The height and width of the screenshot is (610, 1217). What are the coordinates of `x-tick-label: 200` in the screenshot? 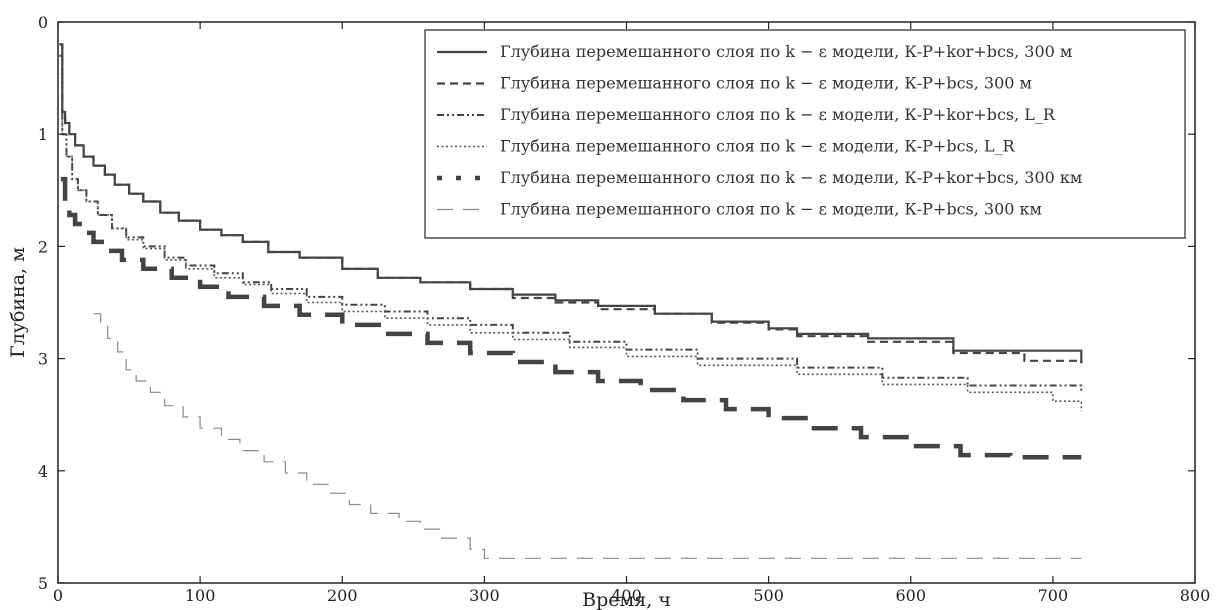 It's located at (342, 595).